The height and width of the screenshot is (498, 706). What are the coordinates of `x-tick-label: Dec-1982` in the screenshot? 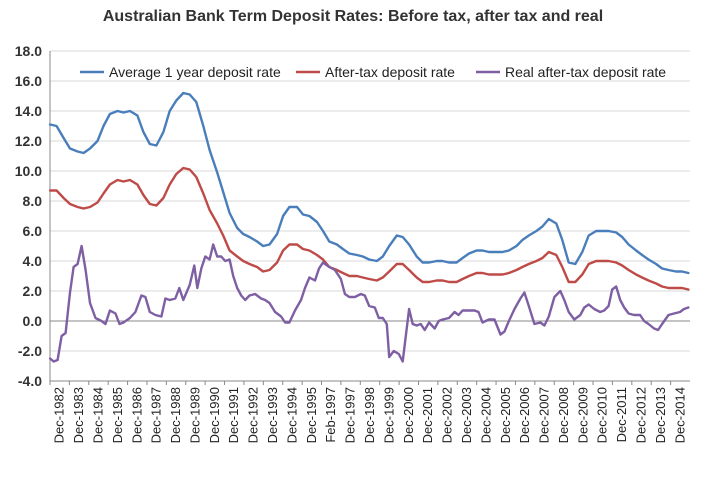 It's located at (59, 415).